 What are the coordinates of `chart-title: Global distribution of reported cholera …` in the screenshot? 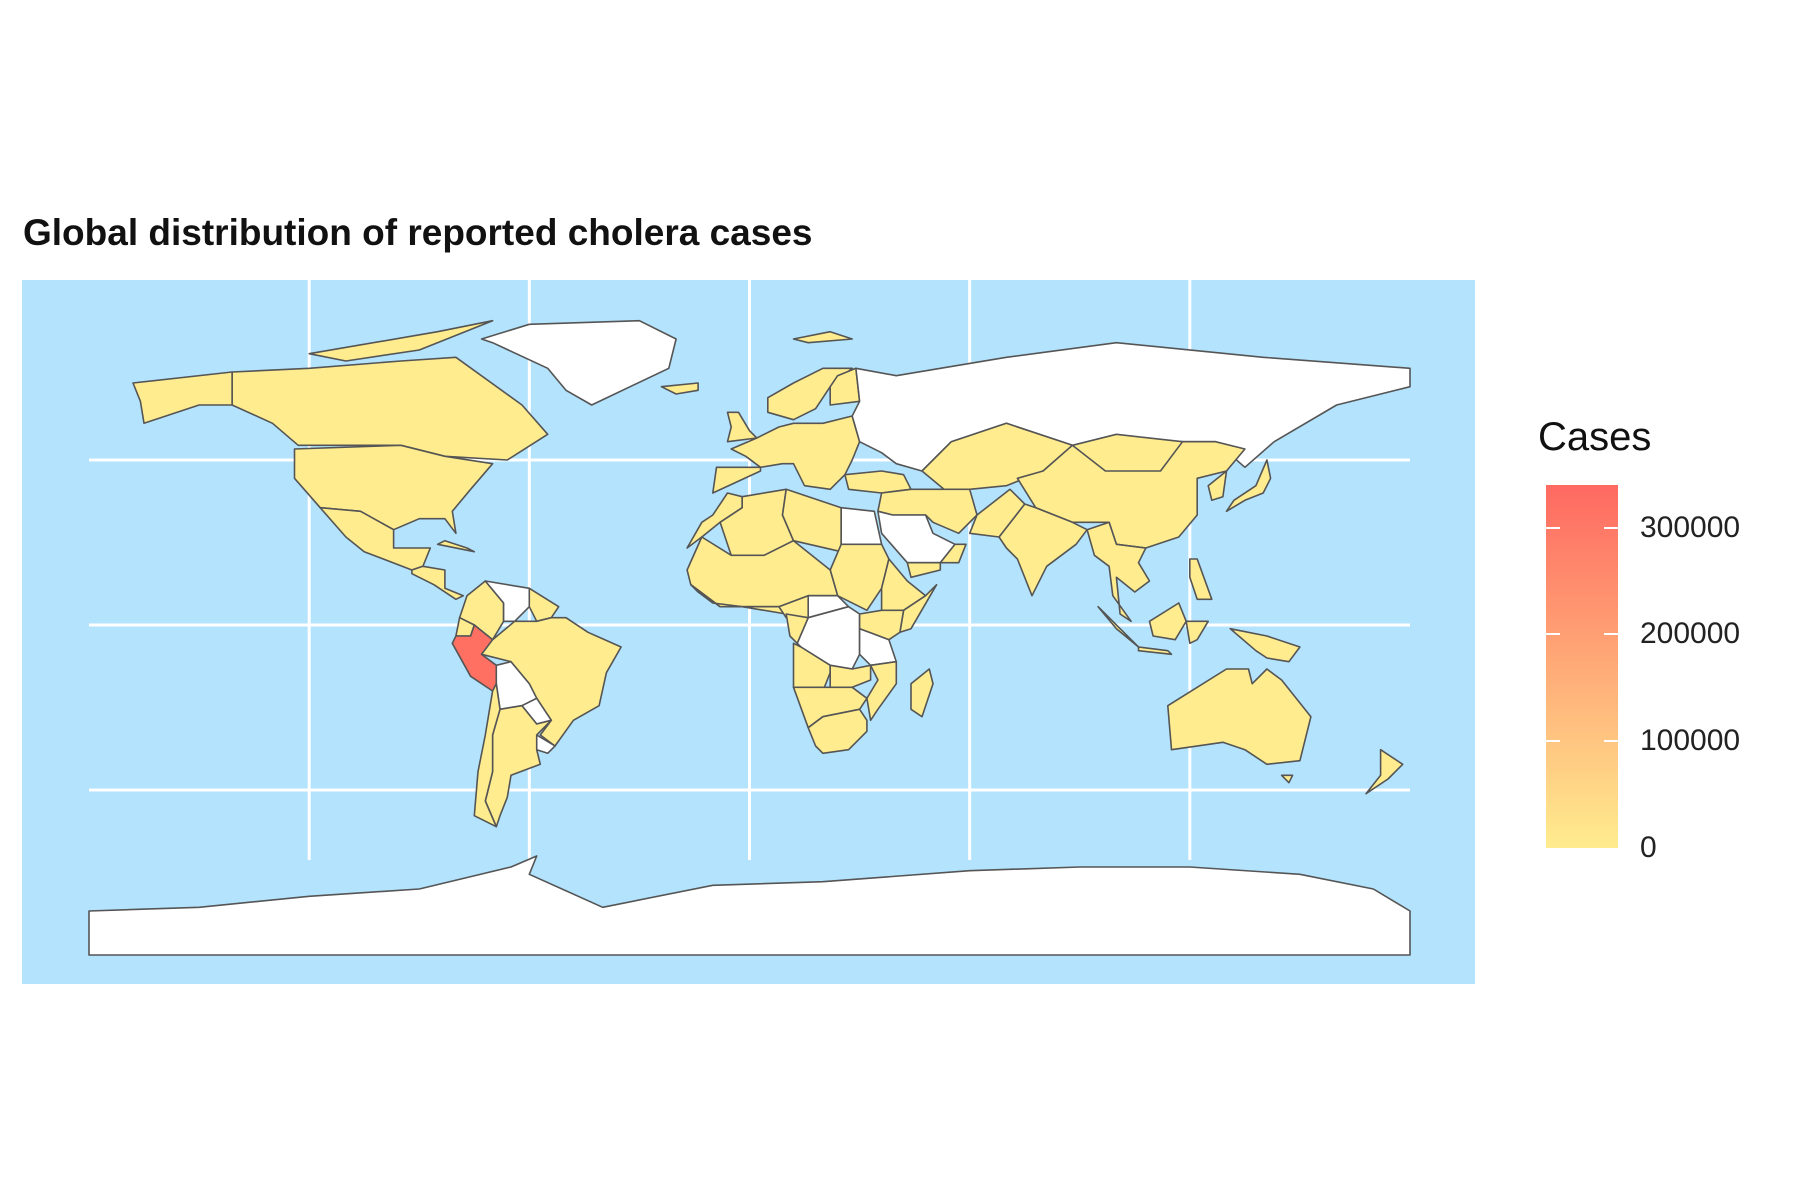 It's located at (418, 232).